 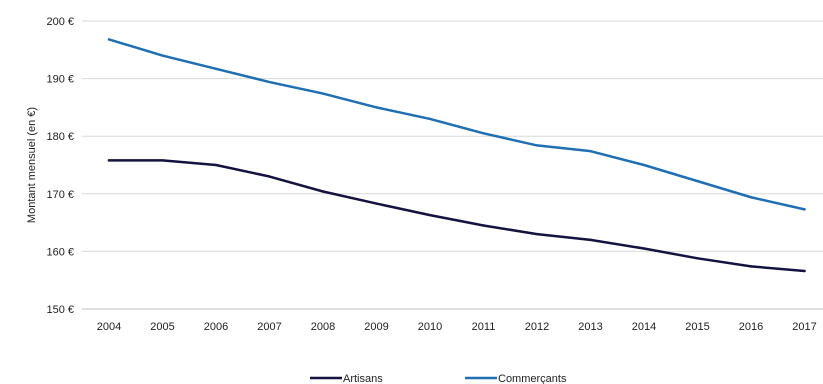 I want to click on x-tick-label: 2014, so click(x=644, y=327).